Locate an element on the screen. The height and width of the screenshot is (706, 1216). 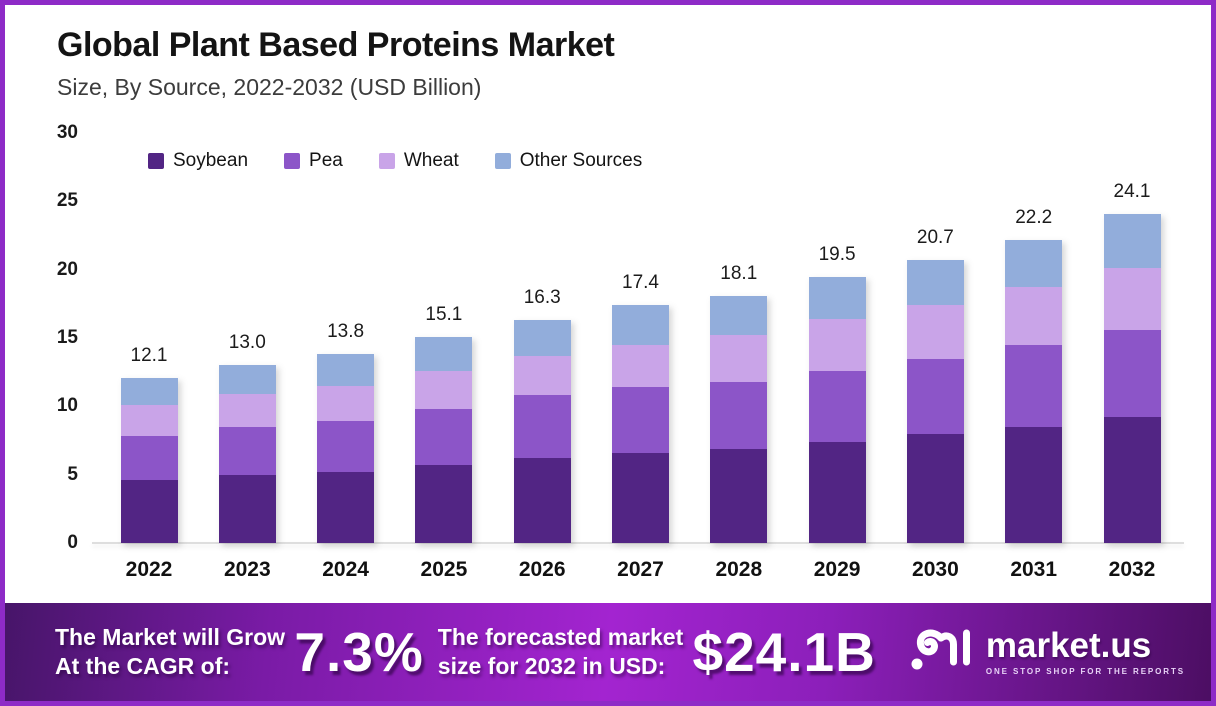
y-axis-label: 0 is located at coordinates (72, 542).